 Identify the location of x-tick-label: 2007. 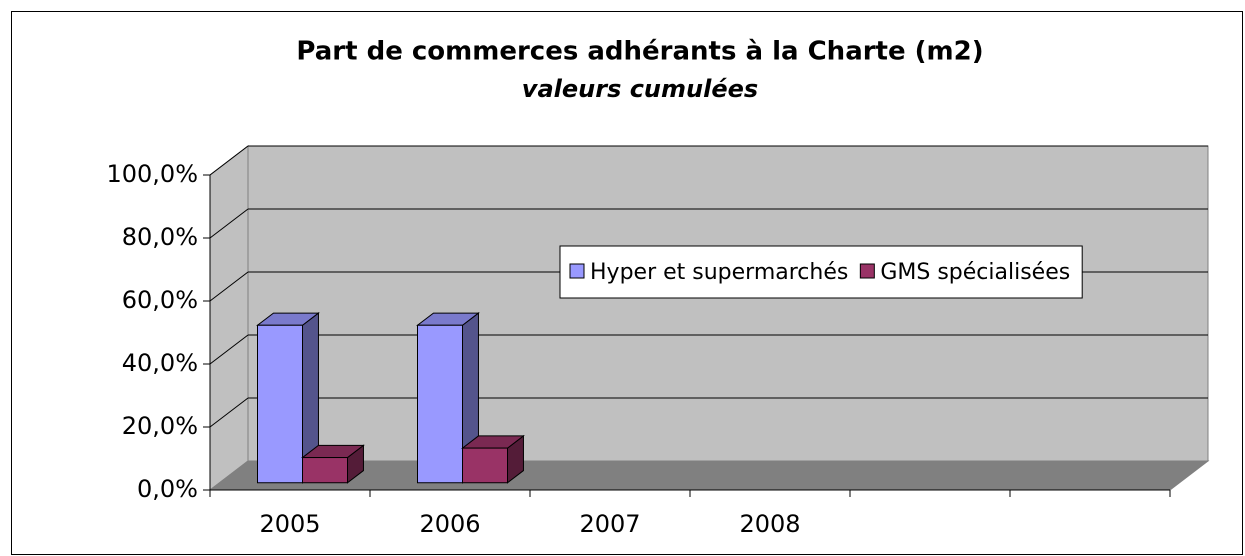
(609, 524).